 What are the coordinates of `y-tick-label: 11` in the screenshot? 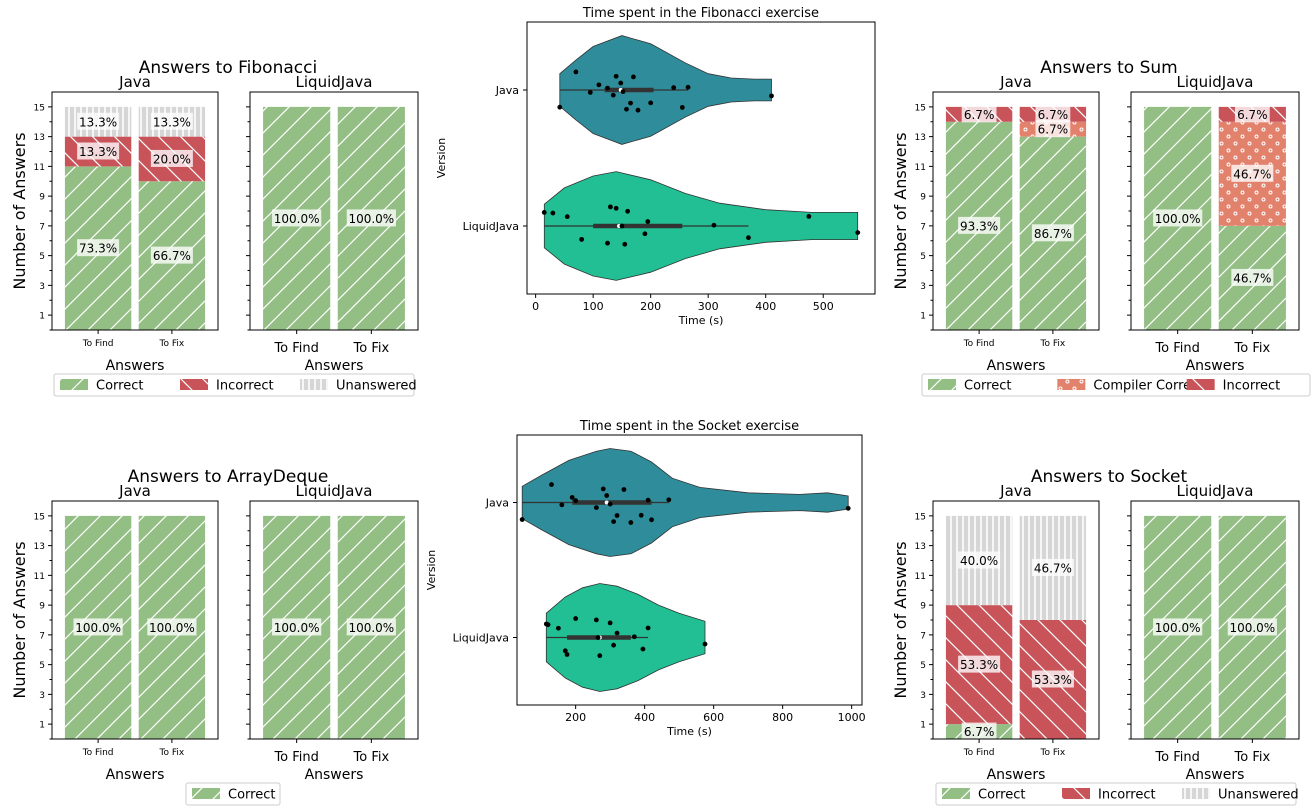 It's located at (39, 577).